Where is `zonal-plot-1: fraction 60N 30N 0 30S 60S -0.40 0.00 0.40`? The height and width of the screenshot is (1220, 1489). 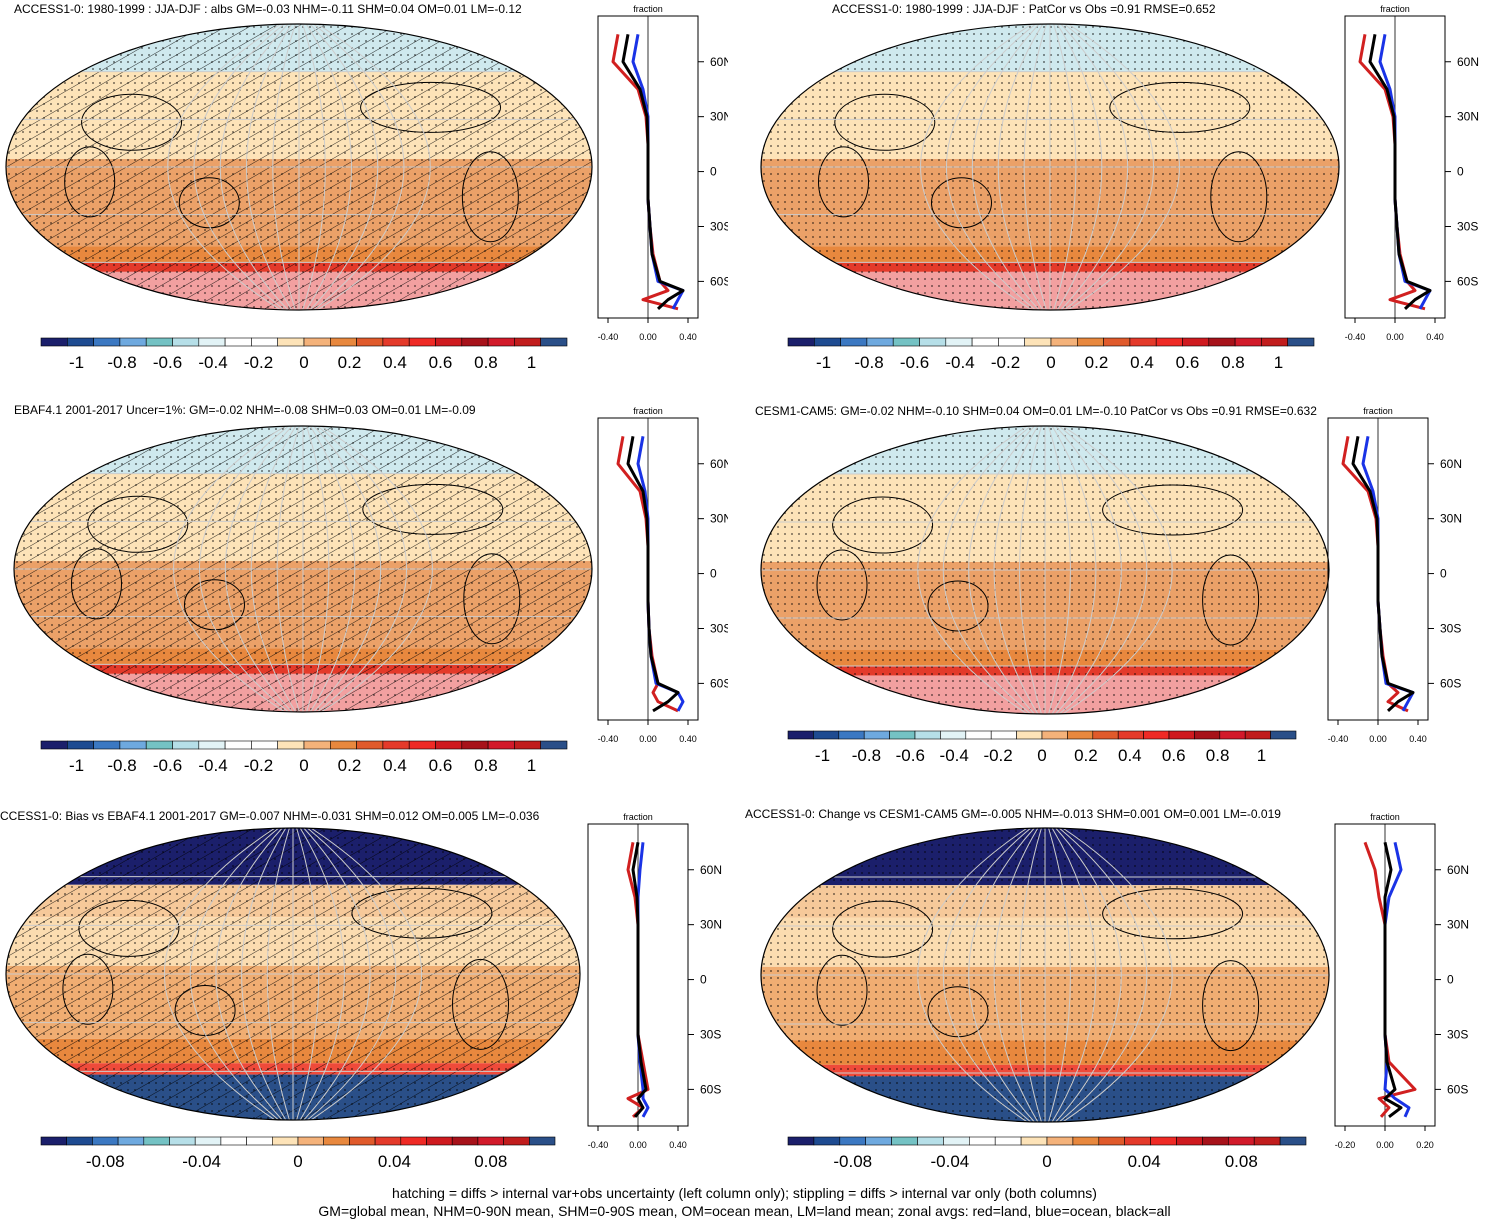 zonal-plot-1: fraction 60N 30N 0 30S 60S -0.40 0.00 0.40 is located at coordinates (1411, 173).